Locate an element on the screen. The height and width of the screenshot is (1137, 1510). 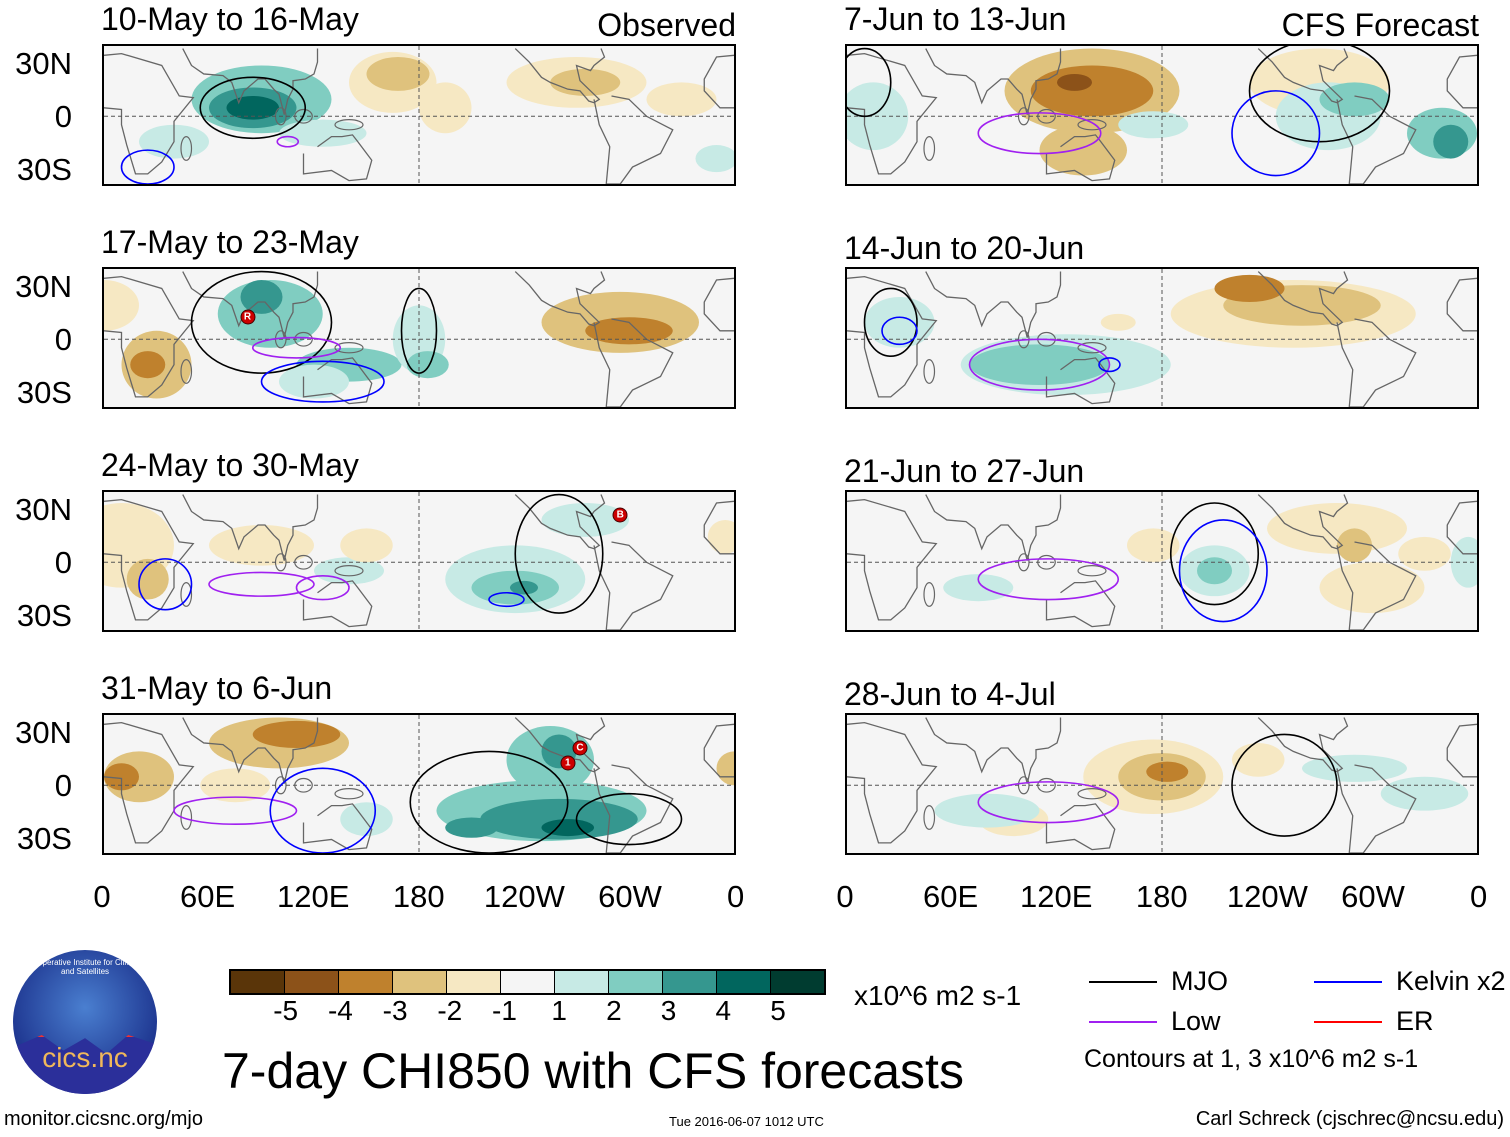
legend-line-low is located at coordinates (1123, 1022).